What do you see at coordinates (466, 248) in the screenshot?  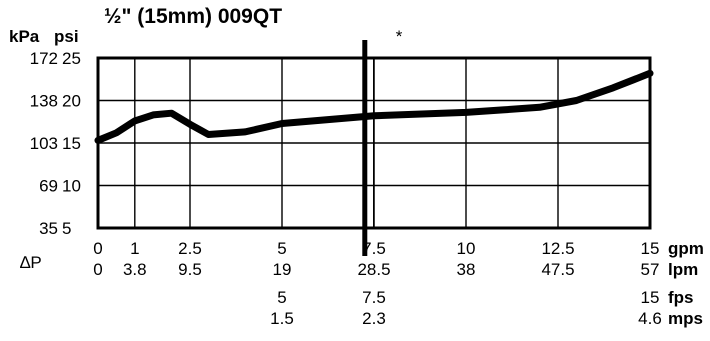 I see `gpm-tick-5: 10` at bounding box center [466, 248].